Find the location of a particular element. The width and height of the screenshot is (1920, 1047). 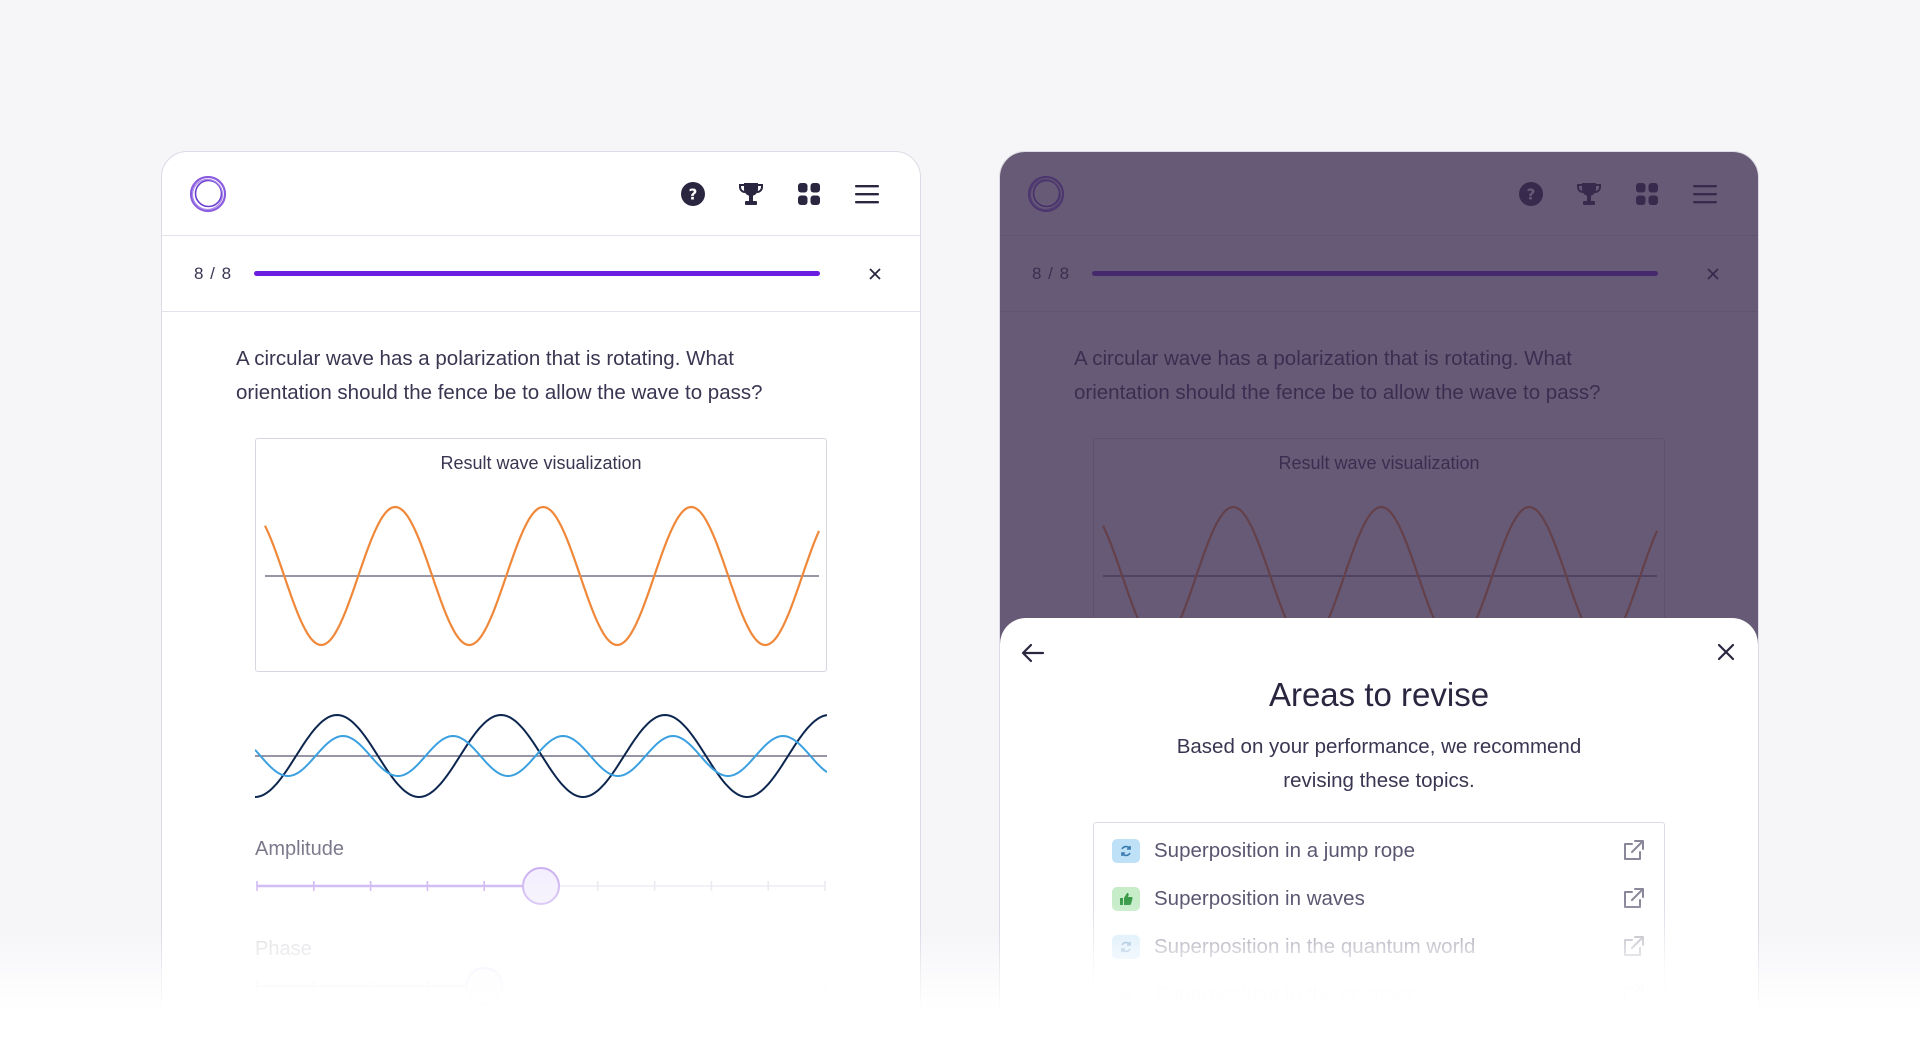

component-wave-navy is located at coordinates (541, 756).